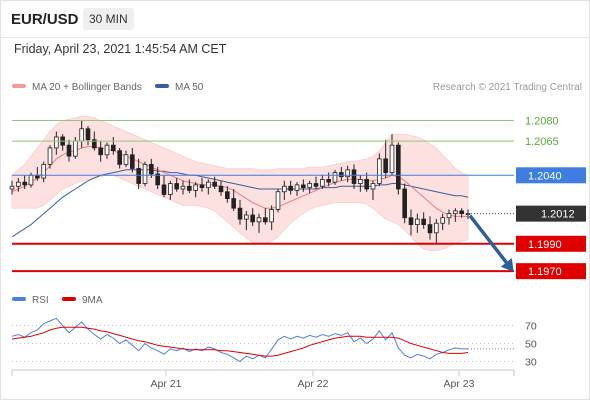 The width and height of the screenshot is (590, 400). What do you see at coordinates (507, 265) in the screenshot?
I see `forecast-arrow-head` at bounding box center [507, 265].